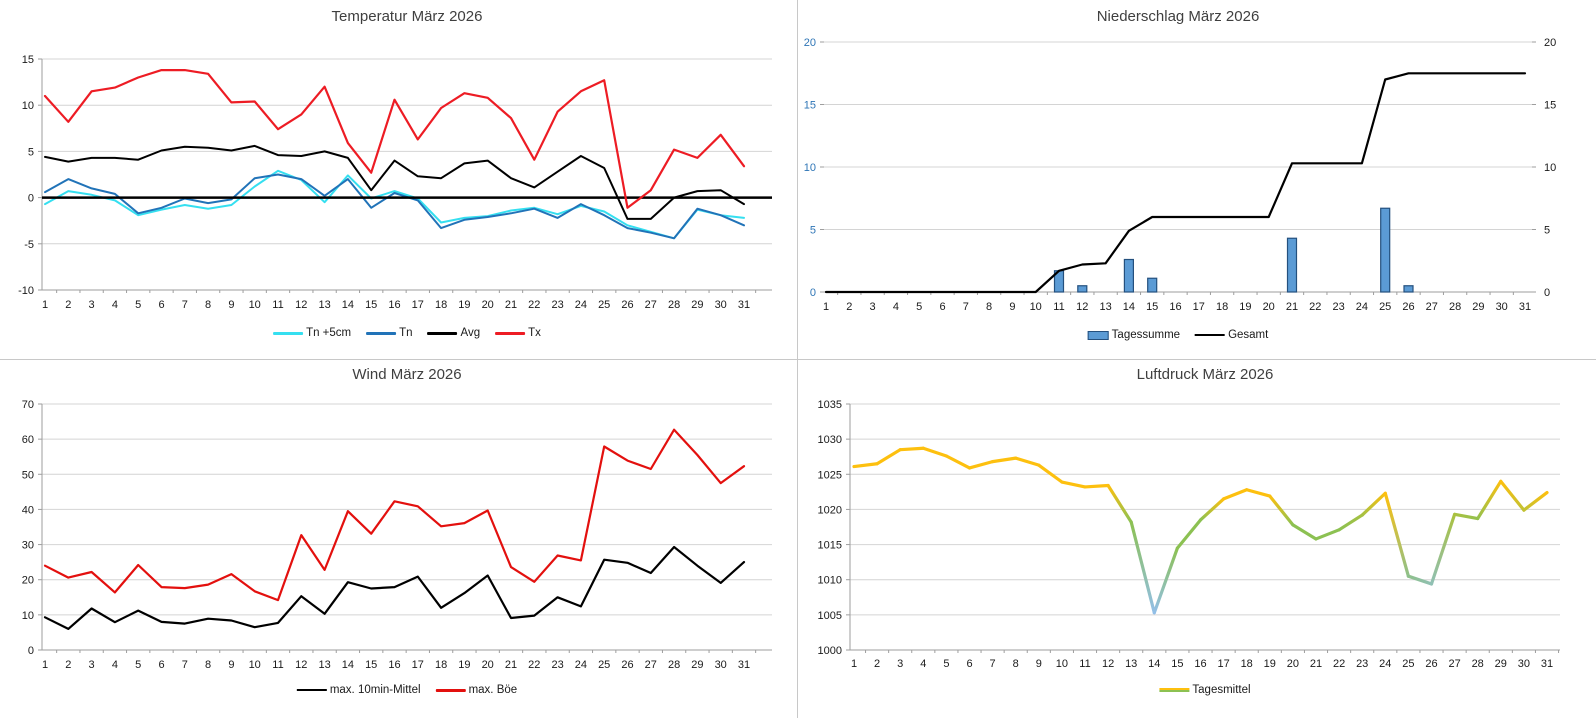 This screenshot has width=1596, height=718. Describe the element at coordinates (185, 305) in the screenshot. I see `svg-text: 7` at that location.